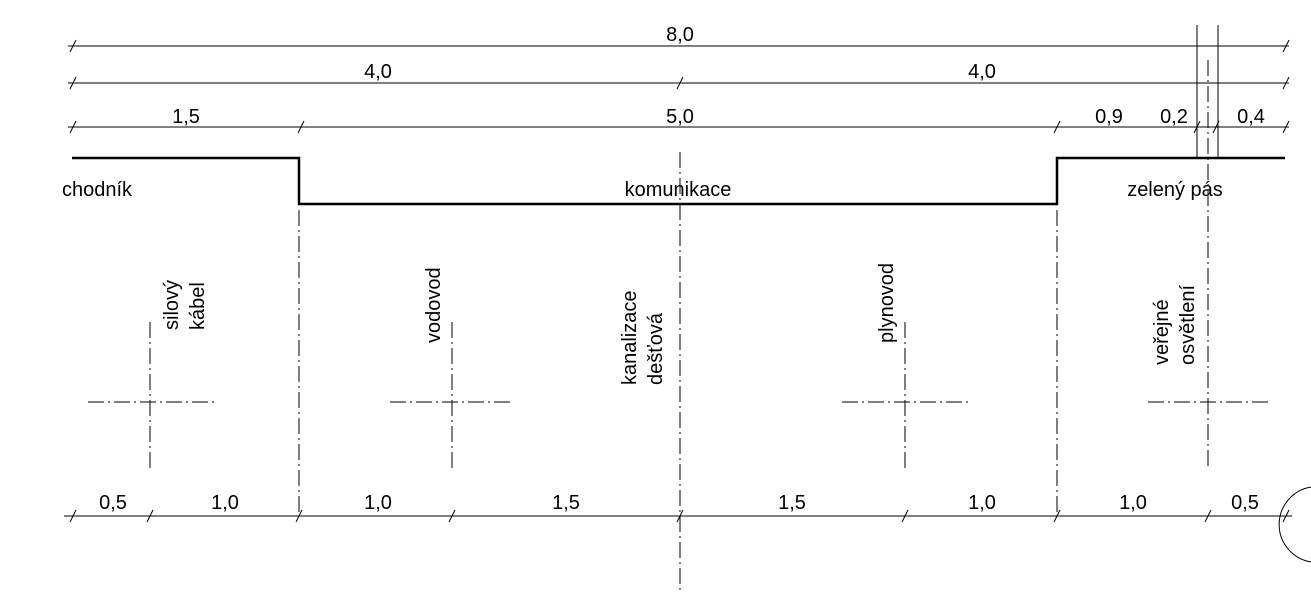 The image size is (1311, 595). I want to click on dimension-line-bottom: 0,5 1,0 1,0 1,5 1,5 1,0 1,0 0,5, so click(678, 507).